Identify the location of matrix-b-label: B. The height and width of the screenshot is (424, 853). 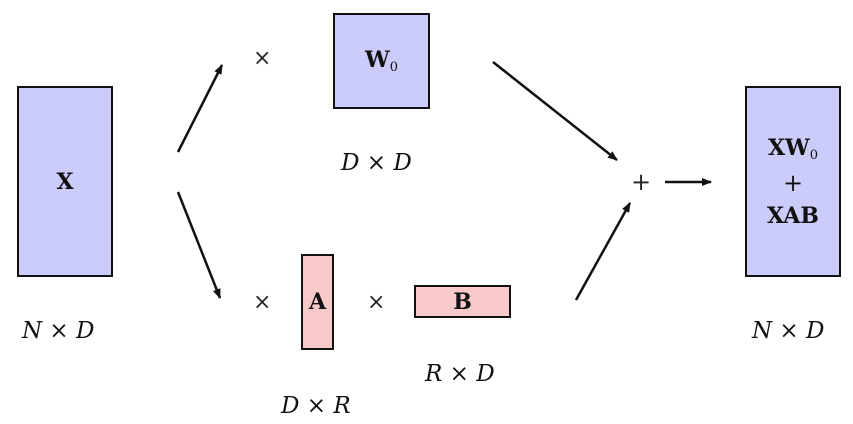
(462, 301).